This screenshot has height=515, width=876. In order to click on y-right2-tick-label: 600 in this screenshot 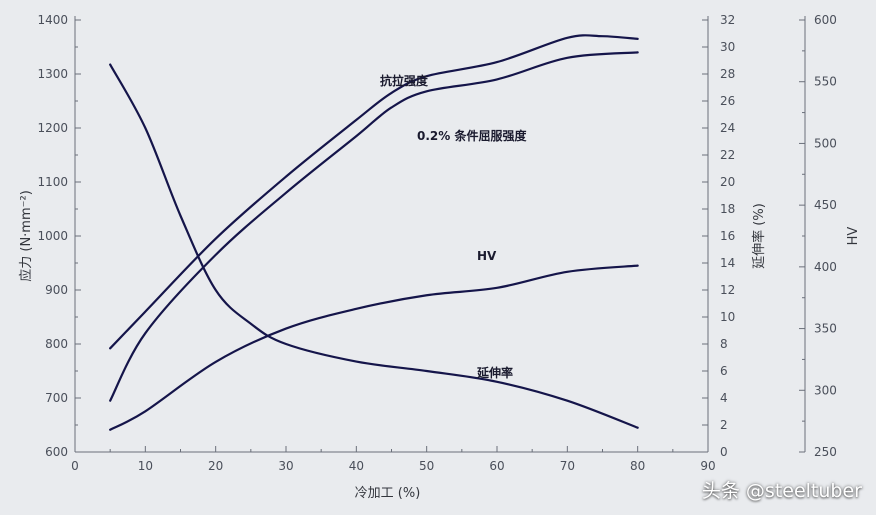, I will do `click(825, 20)`.